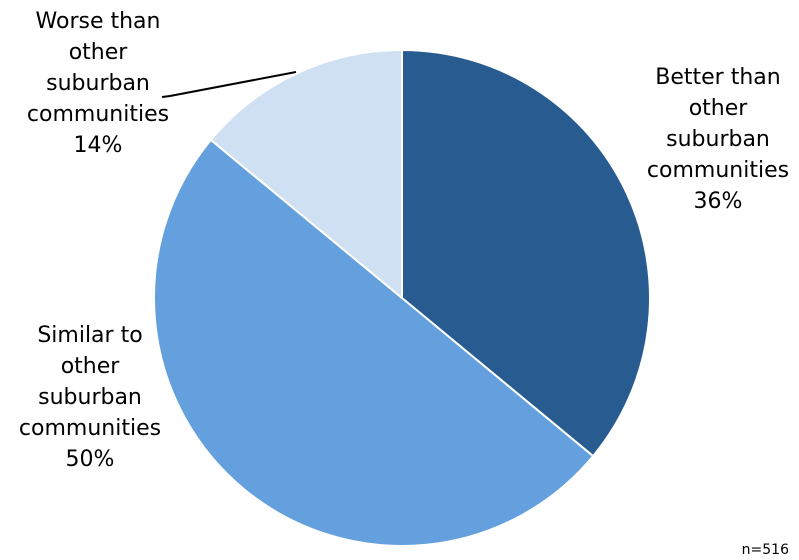  I want to click on sample-size-note: n=516, so click(765, 550).